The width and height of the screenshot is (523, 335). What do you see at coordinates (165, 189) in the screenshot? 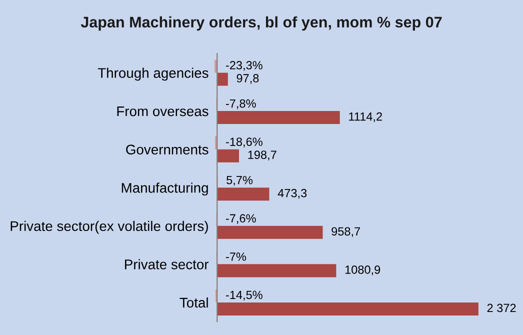
I see `y-tick-label: Manufacturing` at bounding box center [165, 189].